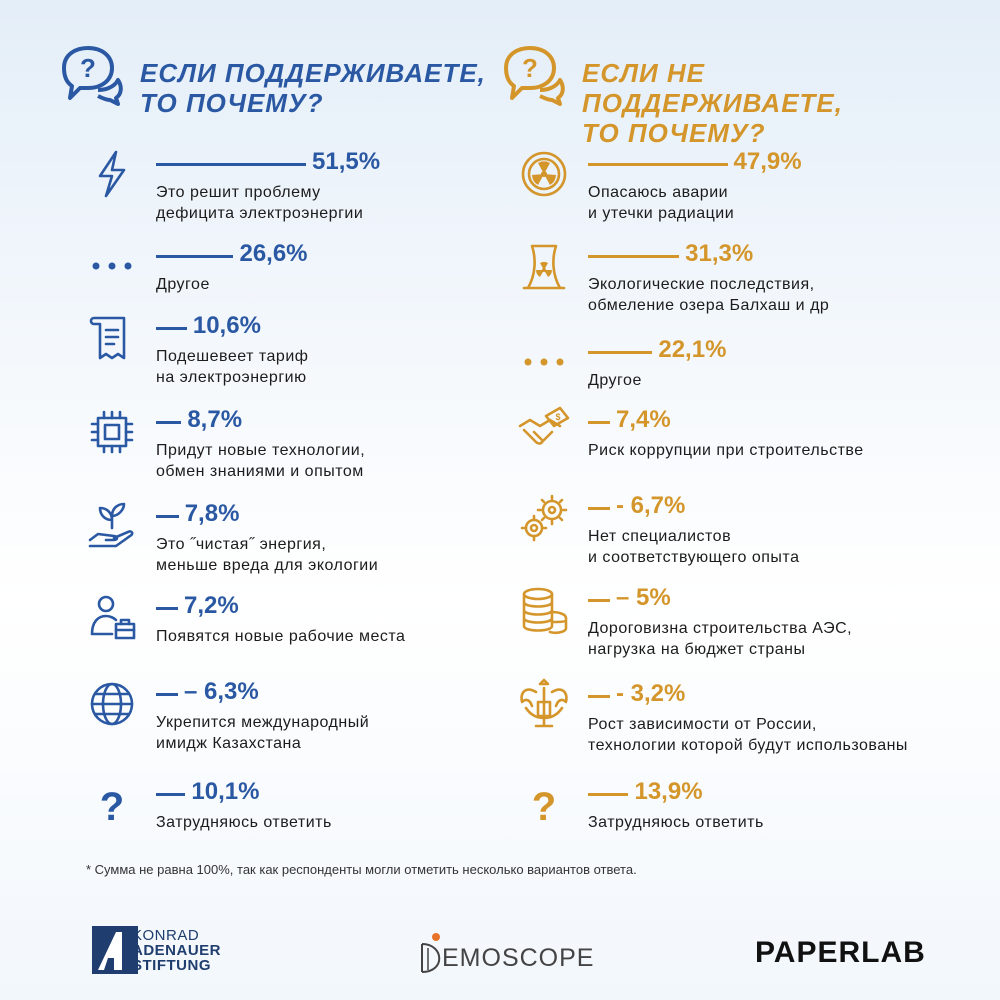  I want to click on category-label: Опасаюсь аварии и утечки радиации, so click(661, 203).